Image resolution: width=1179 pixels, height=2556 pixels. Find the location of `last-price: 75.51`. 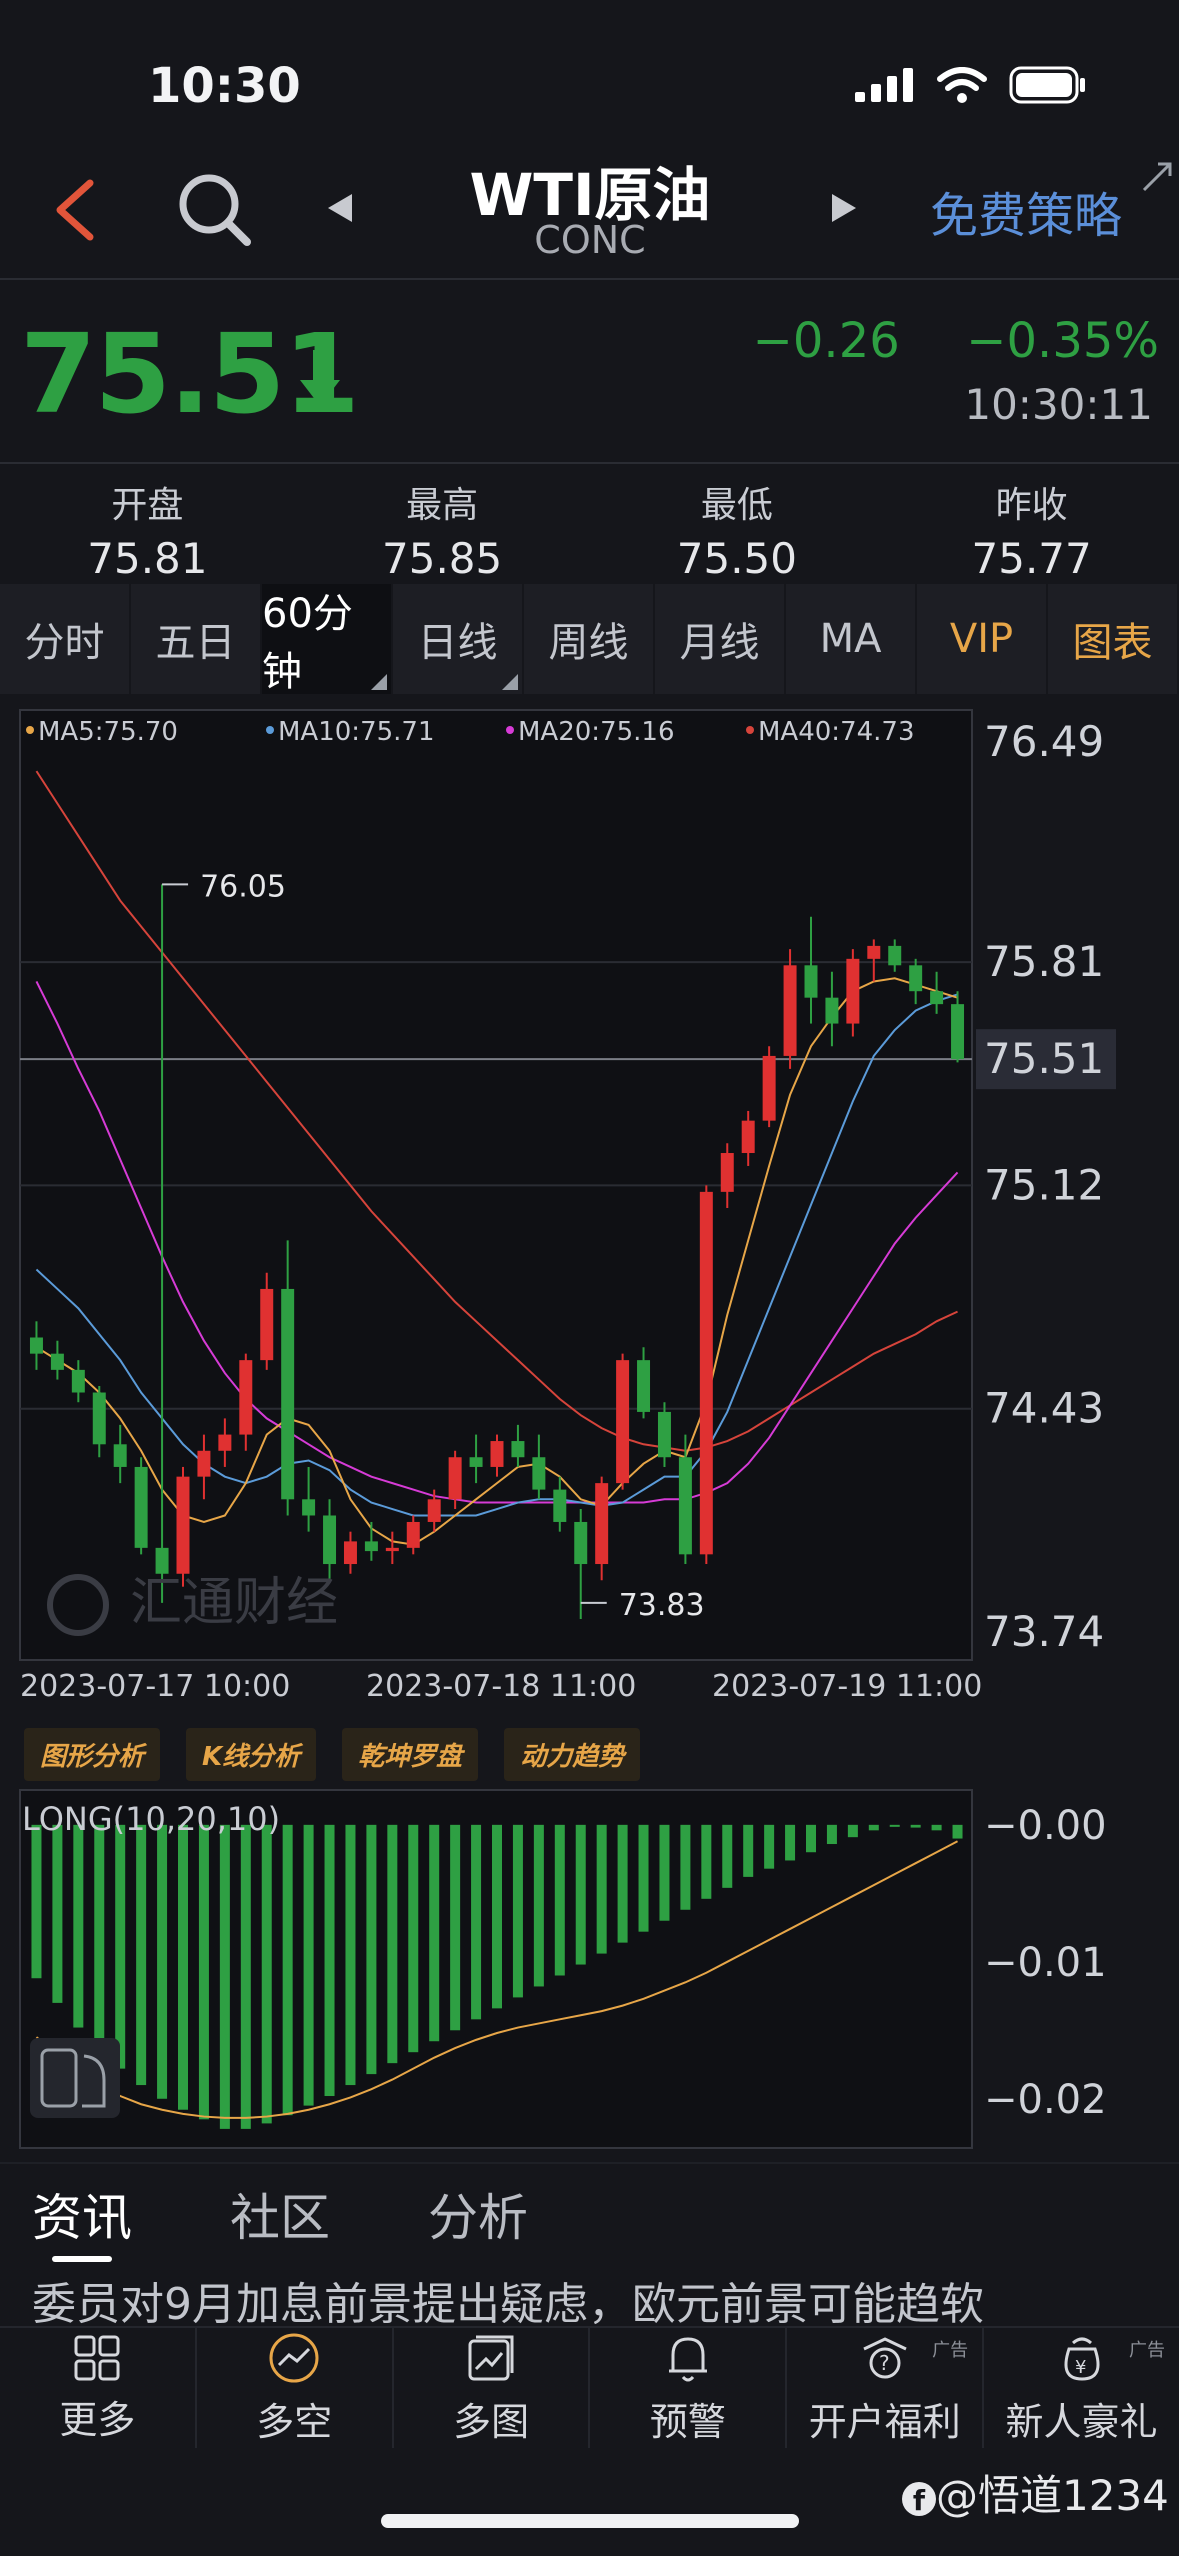

last-price: 75.51 is located at coordinates (190, 374).